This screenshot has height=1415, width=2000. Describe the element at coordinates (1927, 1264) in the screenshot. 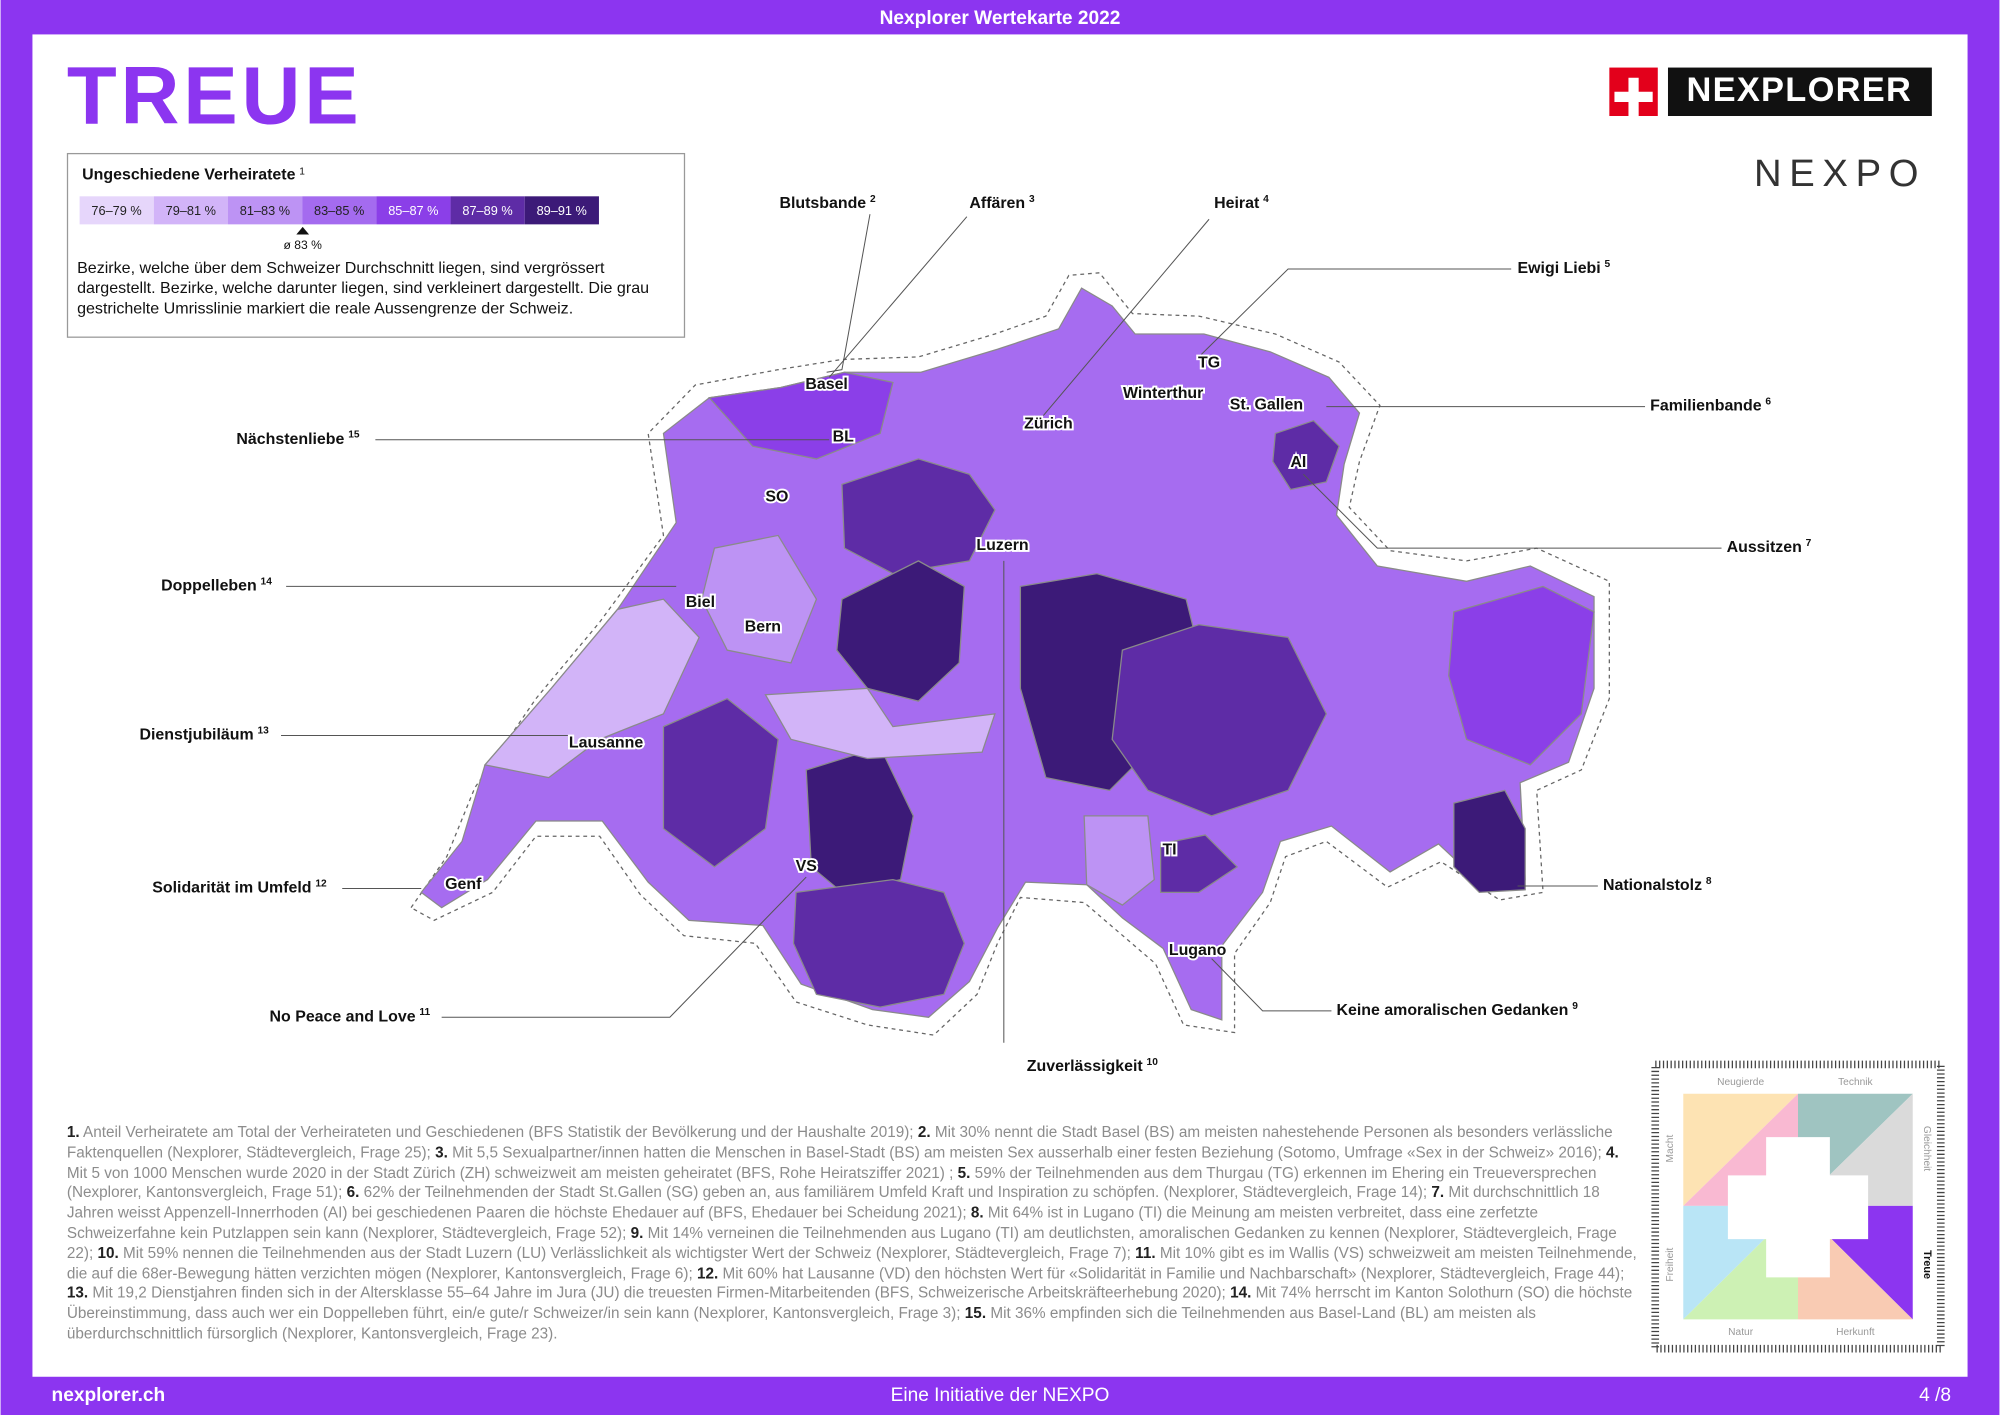

I see `diagram-label: Treue` at that location.